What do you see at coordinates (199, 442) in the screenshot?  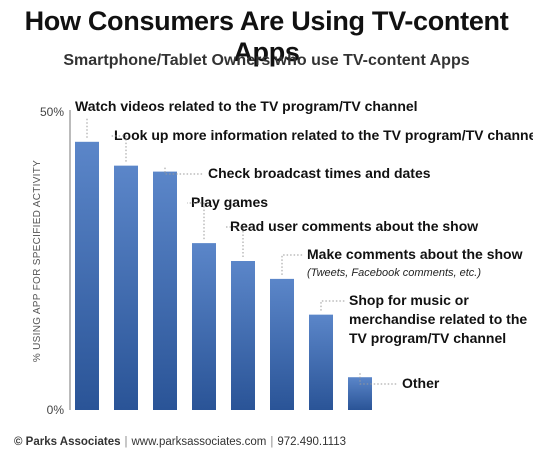 I see `footer-url: www.parksassociates.com` at bounding box center [199, 442].